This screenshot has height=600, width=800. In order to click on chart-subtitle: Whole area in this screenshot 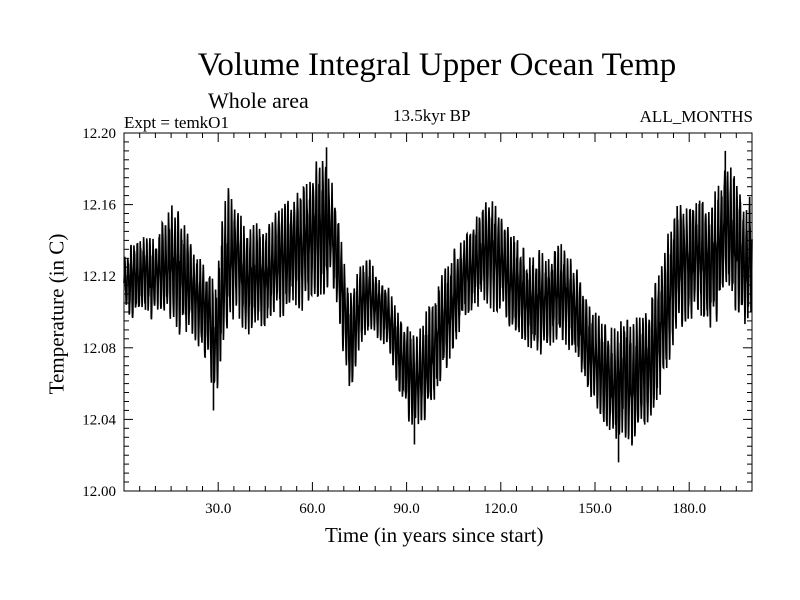, I will do `click(258, 100)`.